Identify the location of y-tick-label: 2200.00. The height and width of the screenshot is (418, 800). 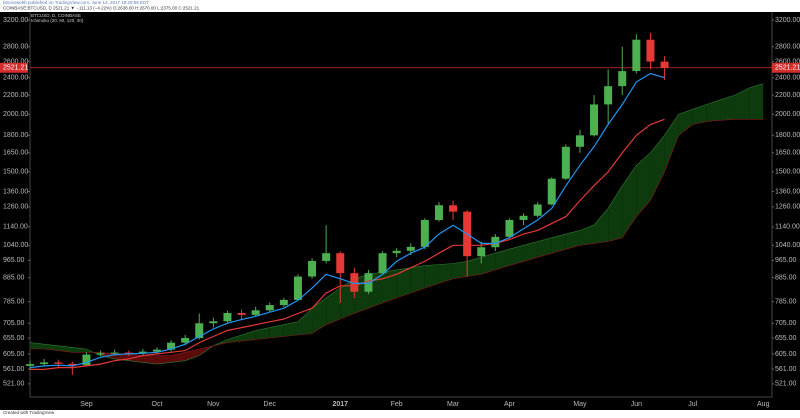
(787, 95).